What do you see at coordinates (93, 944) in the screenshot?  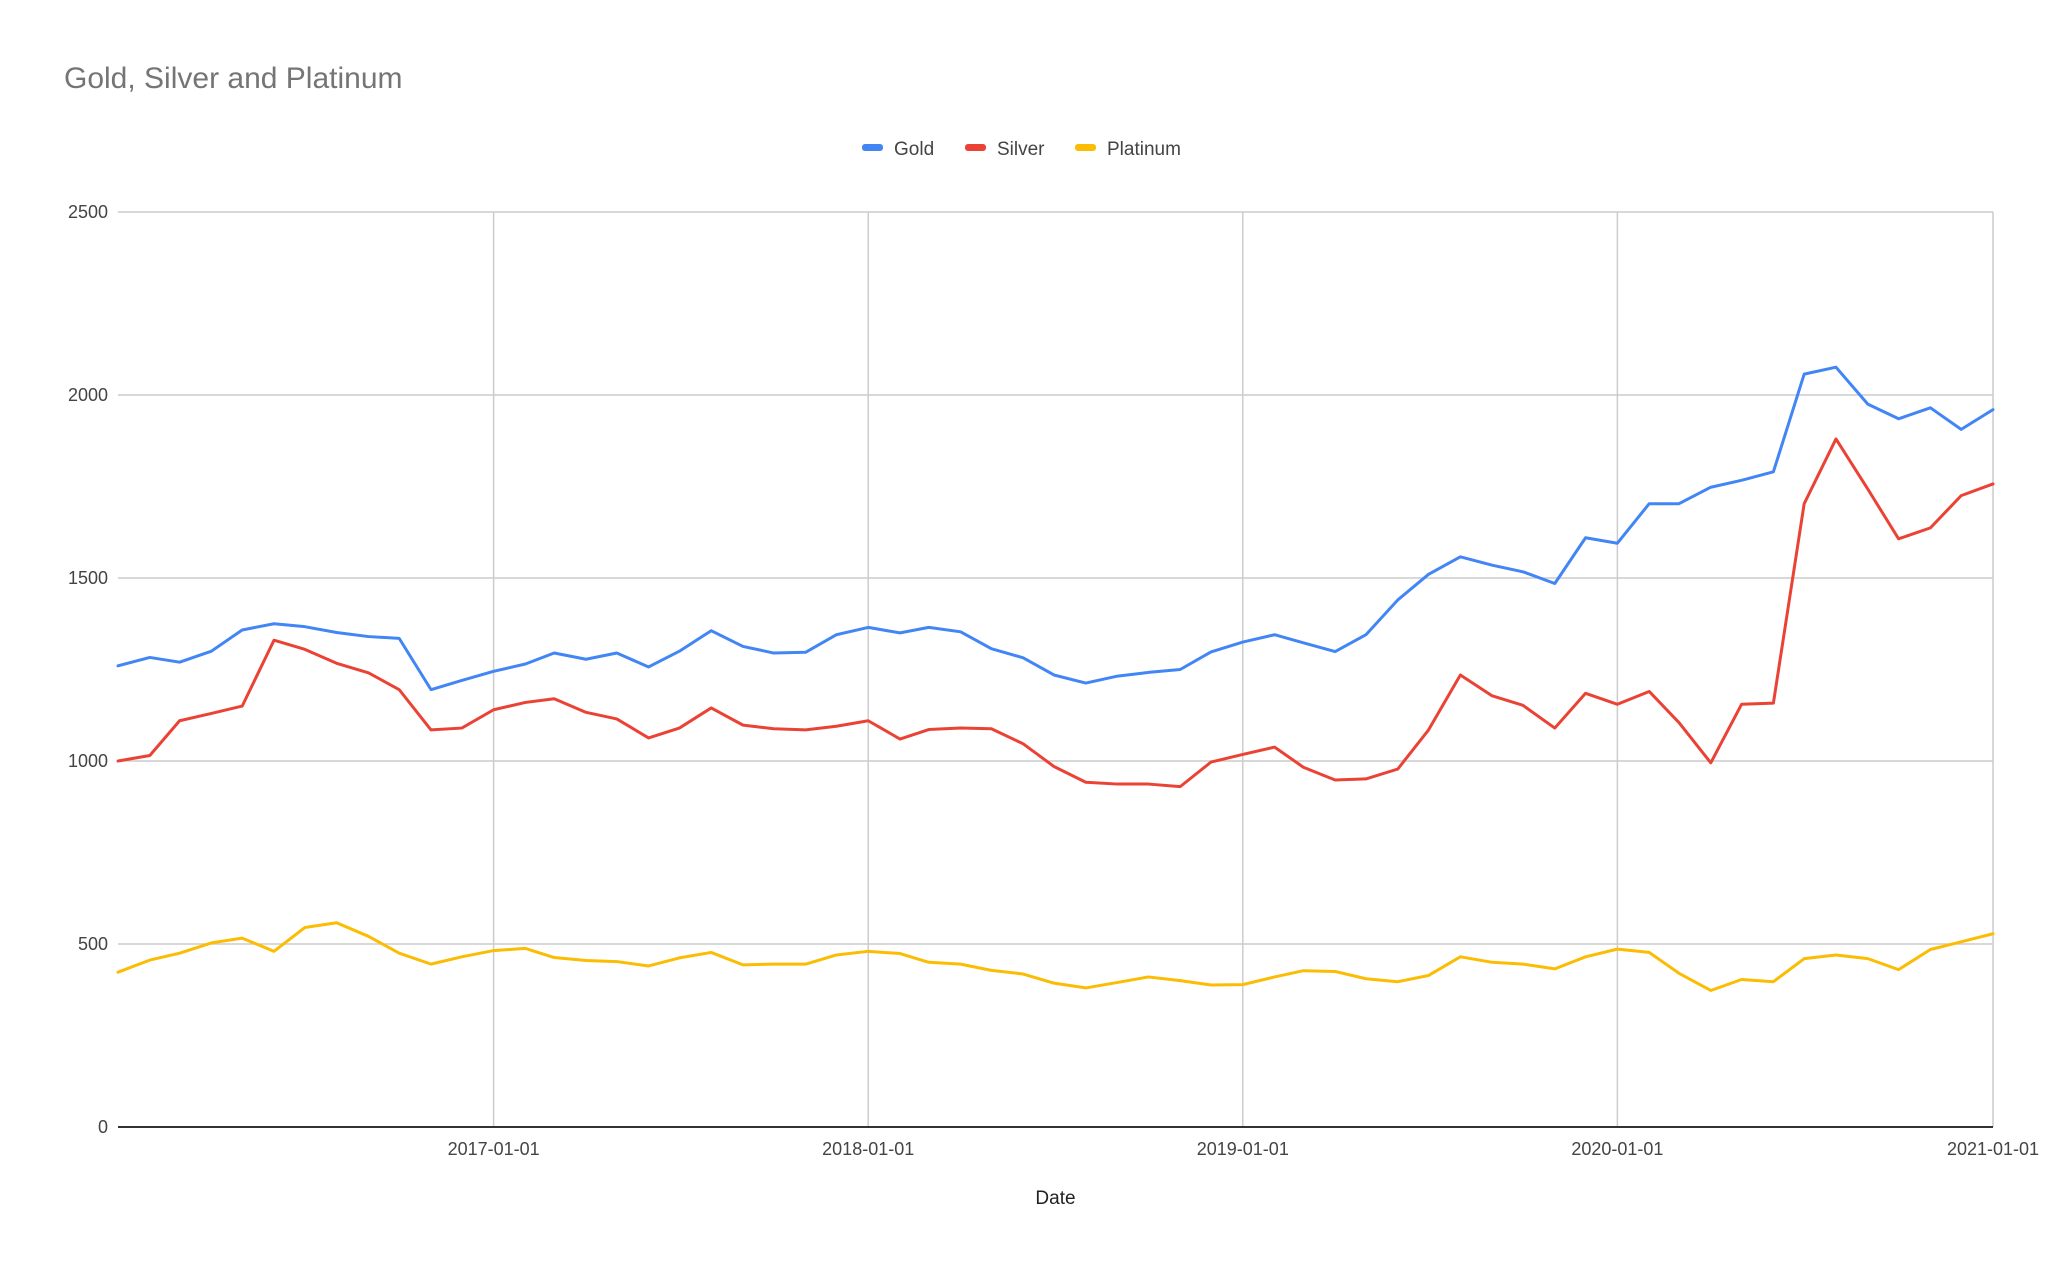 I see `y-tick-label: 500` at bounding box center [93, 944].